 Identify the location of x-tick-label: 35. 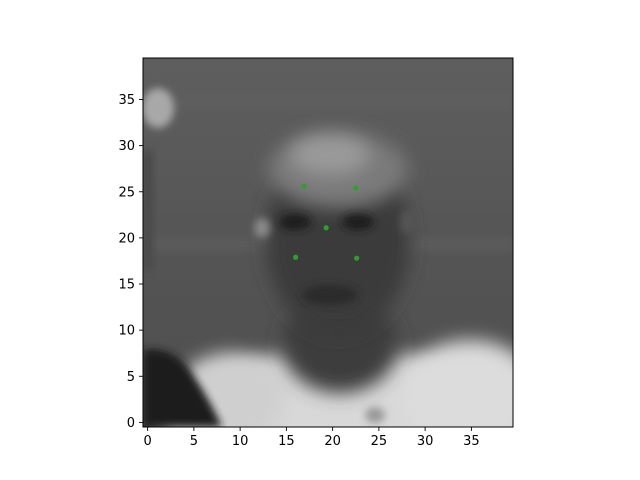
(471, 441).